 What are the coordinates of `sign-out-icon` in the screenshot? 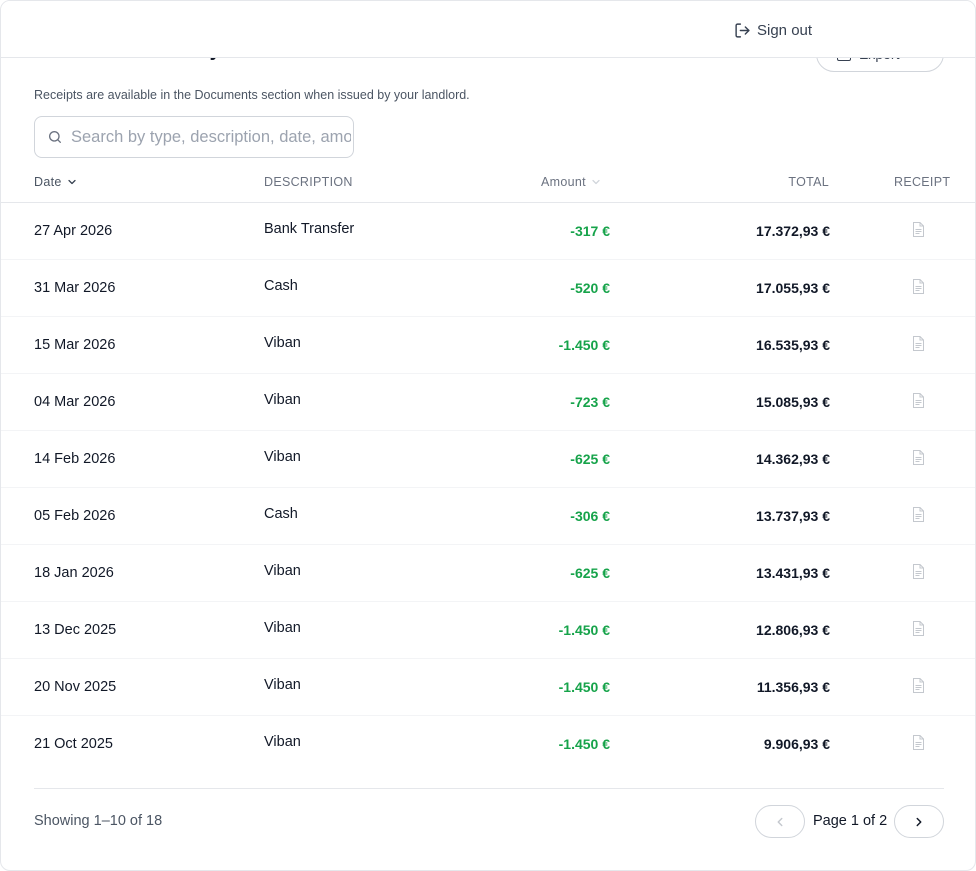 It's located at (742, 30).